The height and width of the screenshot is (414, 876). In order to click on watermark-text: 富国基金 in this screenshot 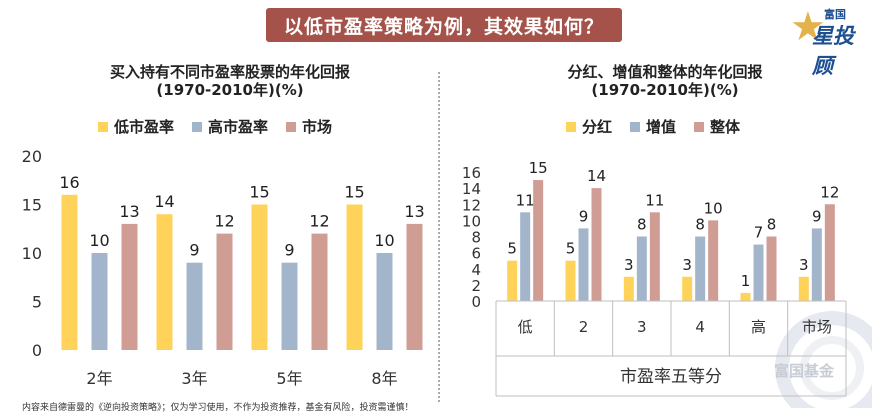, I will do `click(804, 371)`.